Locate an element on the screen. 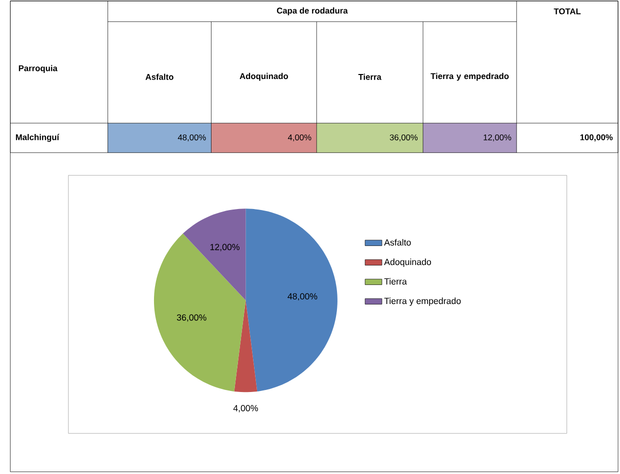 Image resolution: width=620 pixels, height=474 pixels. text: Malchinguí is located at coordinates (38, 138).